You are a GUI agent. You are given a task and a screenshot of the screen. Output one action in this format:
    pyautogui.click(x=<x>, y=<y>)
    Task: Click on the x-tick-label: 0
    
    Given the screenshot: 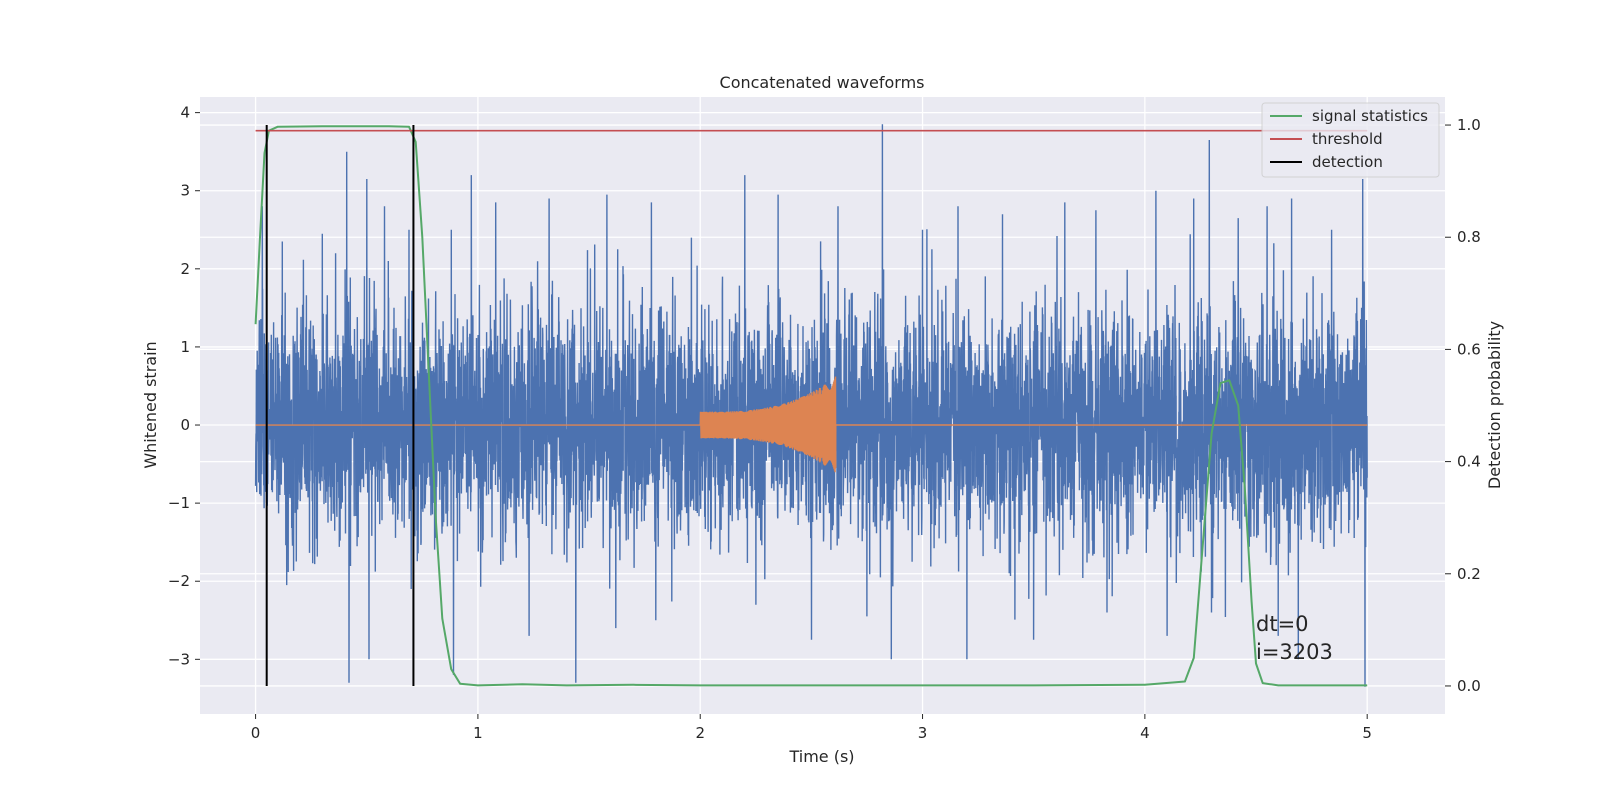 What is the action you would take?
    pyautogui.click(x=256, y=733)
    